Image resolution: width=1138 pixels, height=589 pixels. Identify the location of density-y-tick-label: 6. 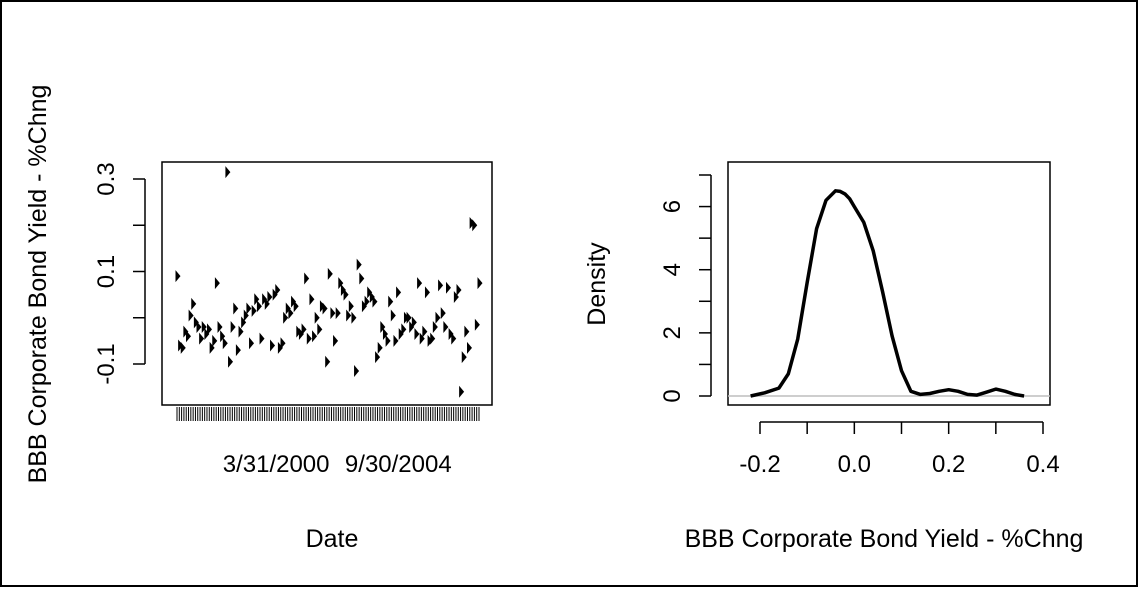
(672, 206).